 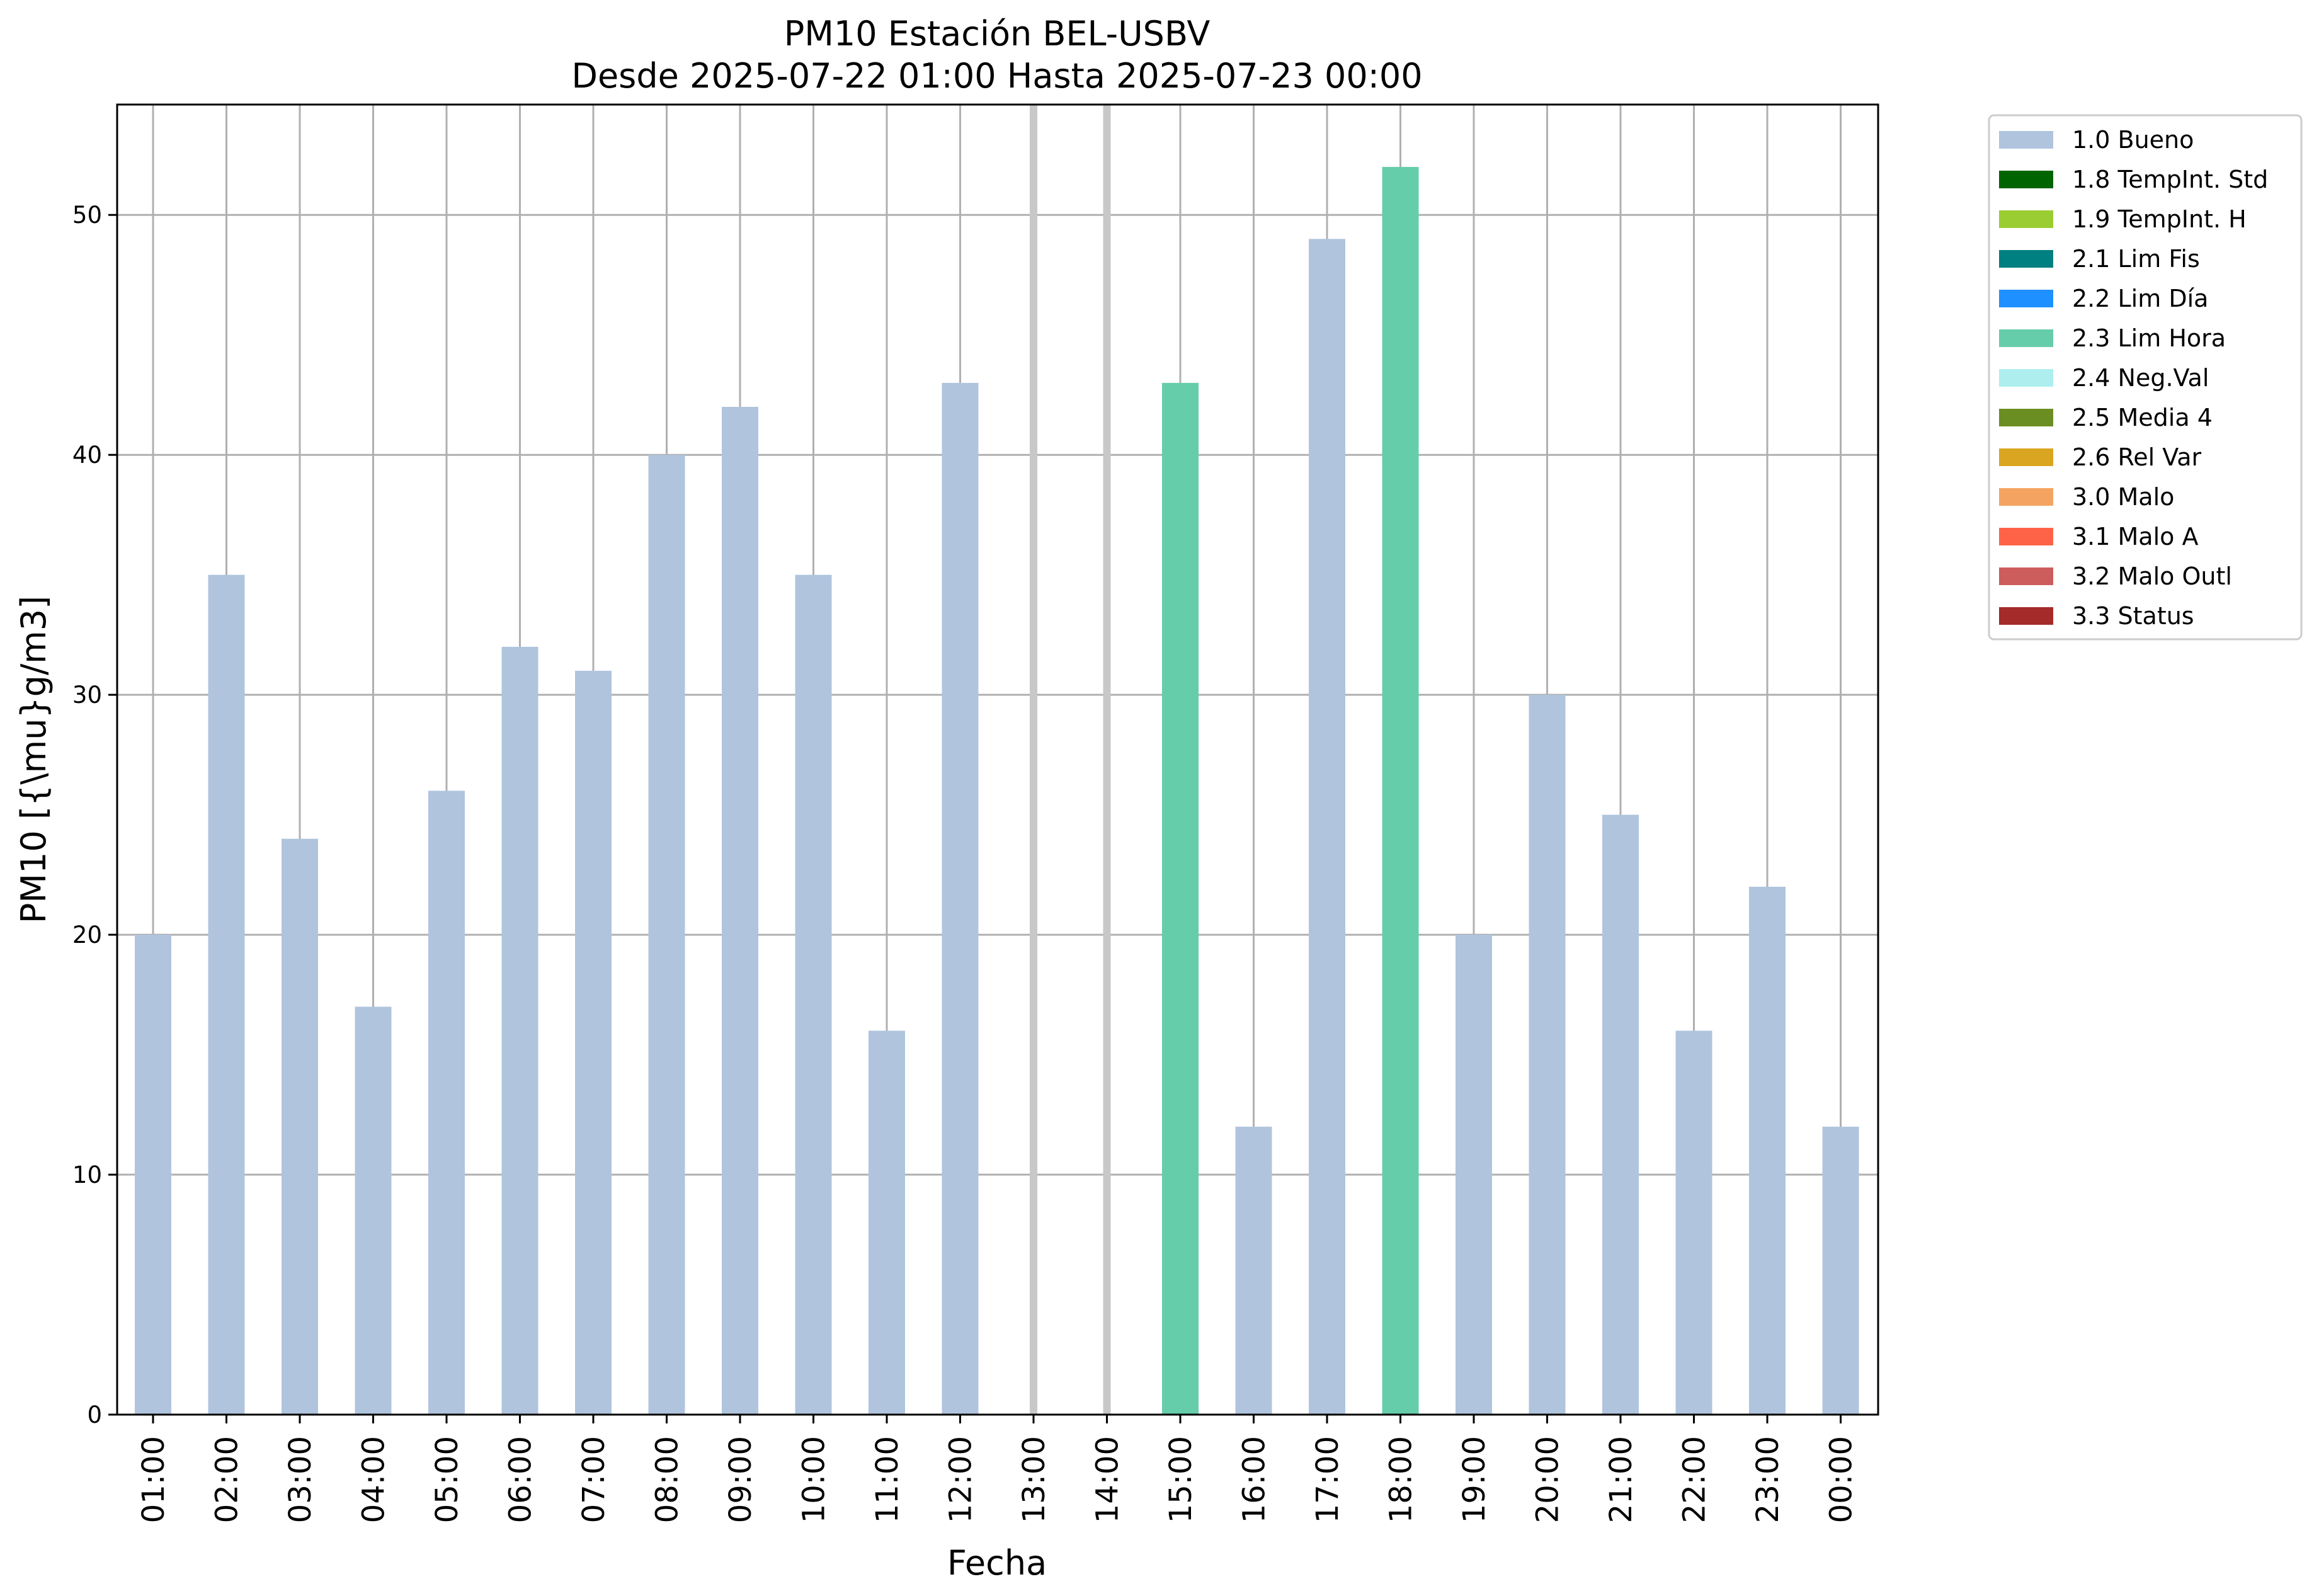 I want to click on x-tick-label: 09:00, so click(x=740, y=1479).